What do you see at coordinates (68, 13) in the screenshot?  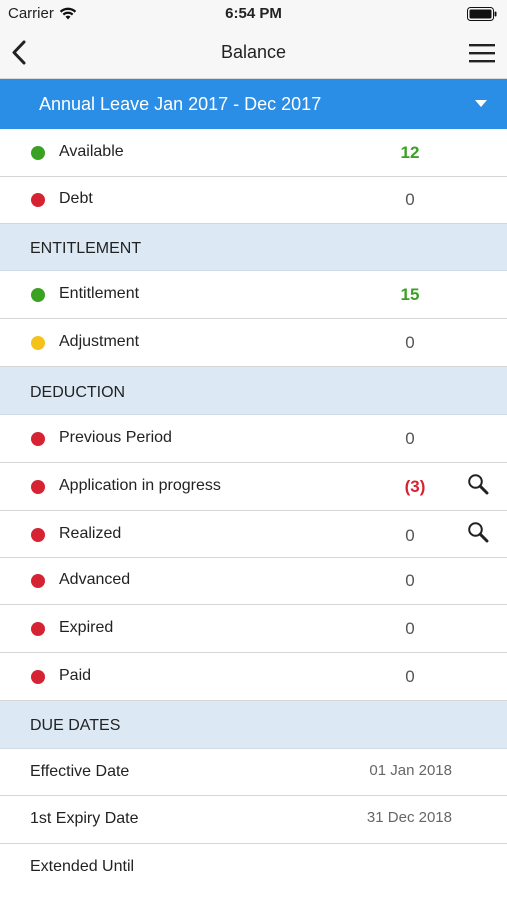 I see `wifi-icon` at bounding box center [68, 13].